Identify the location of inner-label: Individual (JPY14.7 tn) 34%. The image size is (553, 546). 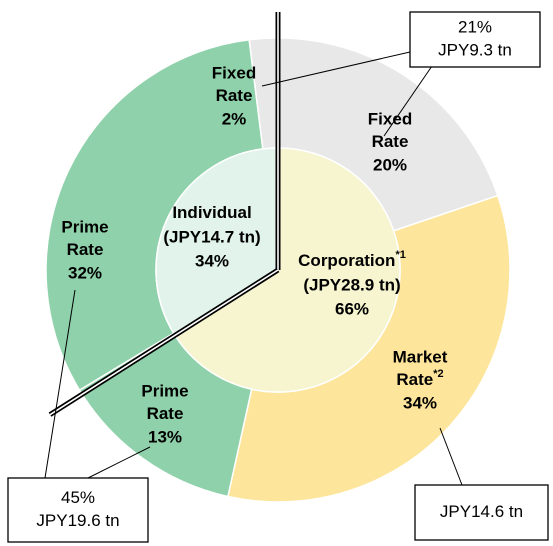
(211, 236).